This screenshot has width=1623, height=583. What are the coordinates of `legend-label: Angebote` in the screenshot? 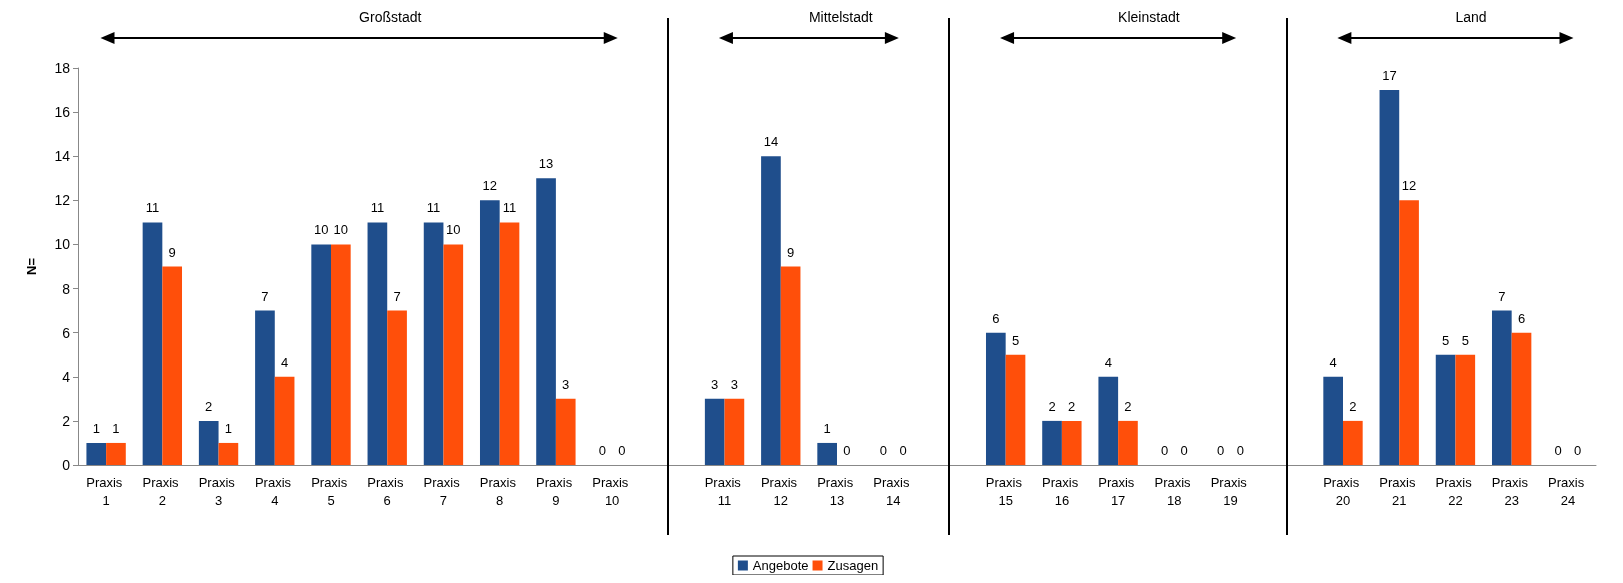 It's located at (780, 565).